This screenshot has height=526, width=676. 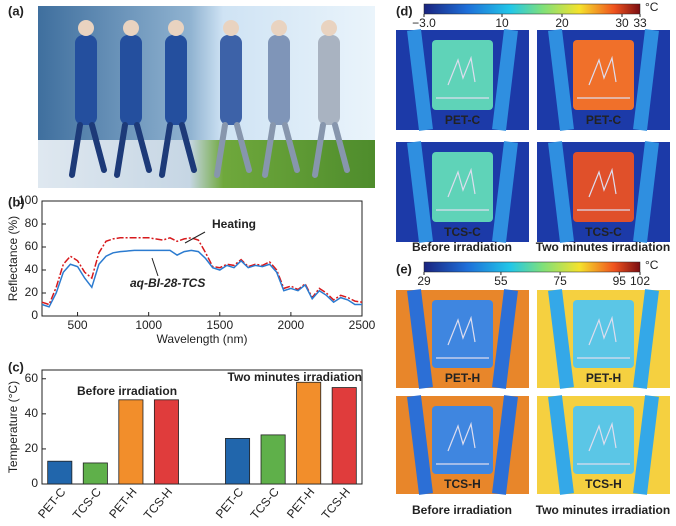 What do you see at coordinates (622, 23) in the screenshot?
I see `colorbar-tick-label: 30` at bounding box center [622, 23].